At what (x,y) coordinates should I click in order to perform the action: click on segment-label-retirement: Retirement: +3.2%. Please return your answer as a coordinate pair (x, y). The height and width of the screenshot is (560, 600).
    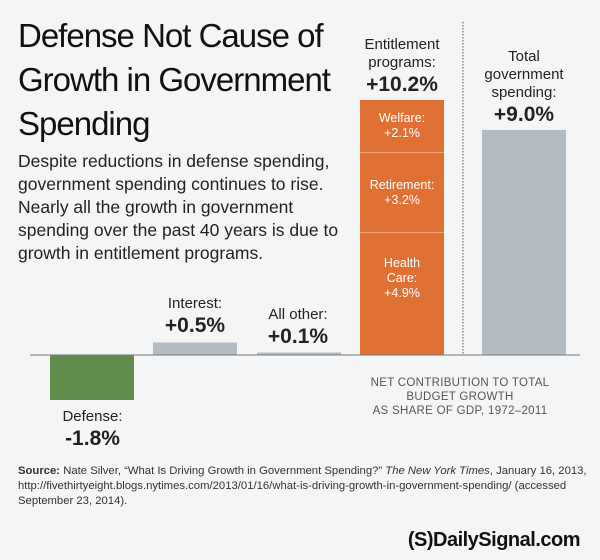
    Looking at the image, I should click on (402, 192).